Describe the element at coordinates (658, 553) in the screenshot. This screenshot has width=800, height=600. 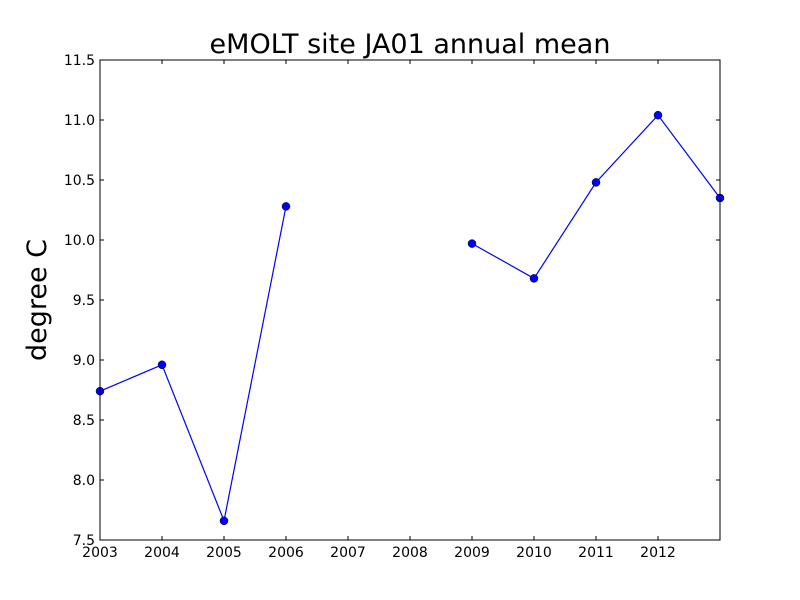
I see `x-tick-label: 2012` at that location.